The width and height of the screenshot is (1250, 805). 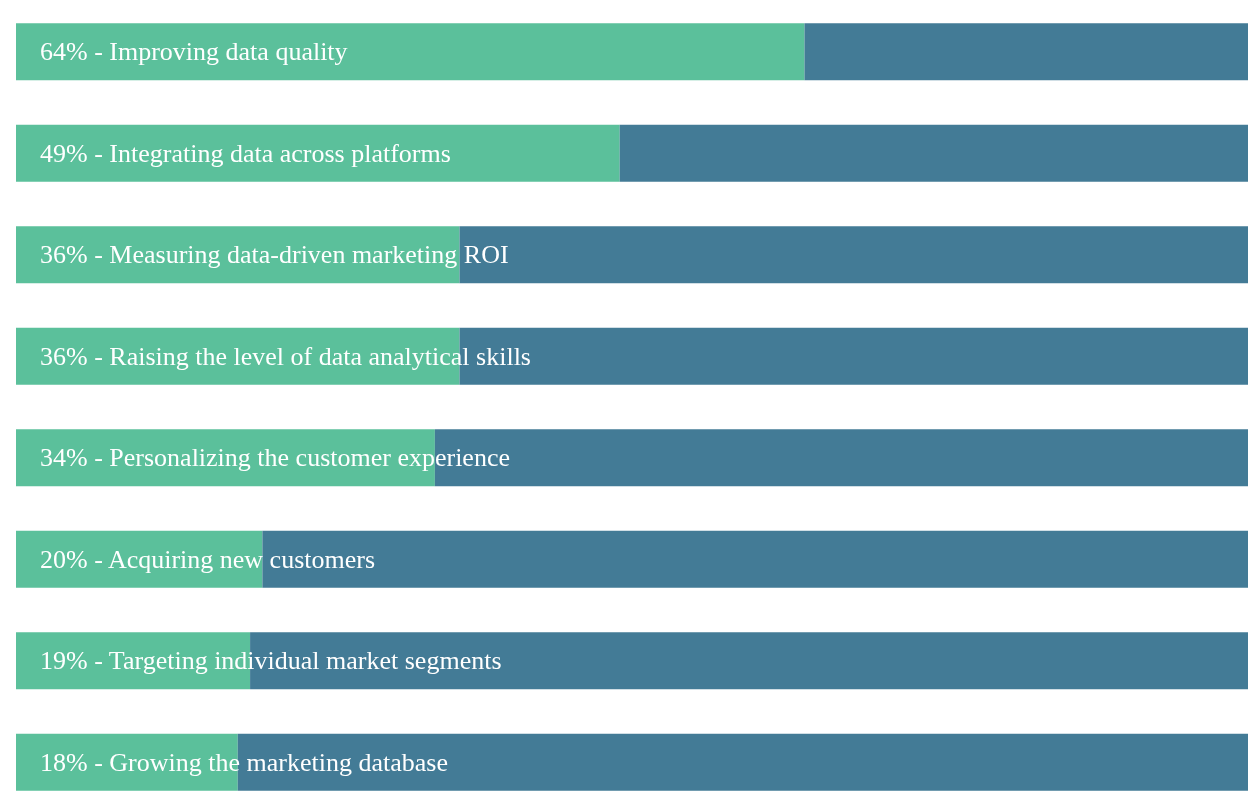 What do you see at coordinates (194, 52) in the screenshot?
I see `data-label: 64% - Improving data quality` at bounding box center [194, 52].